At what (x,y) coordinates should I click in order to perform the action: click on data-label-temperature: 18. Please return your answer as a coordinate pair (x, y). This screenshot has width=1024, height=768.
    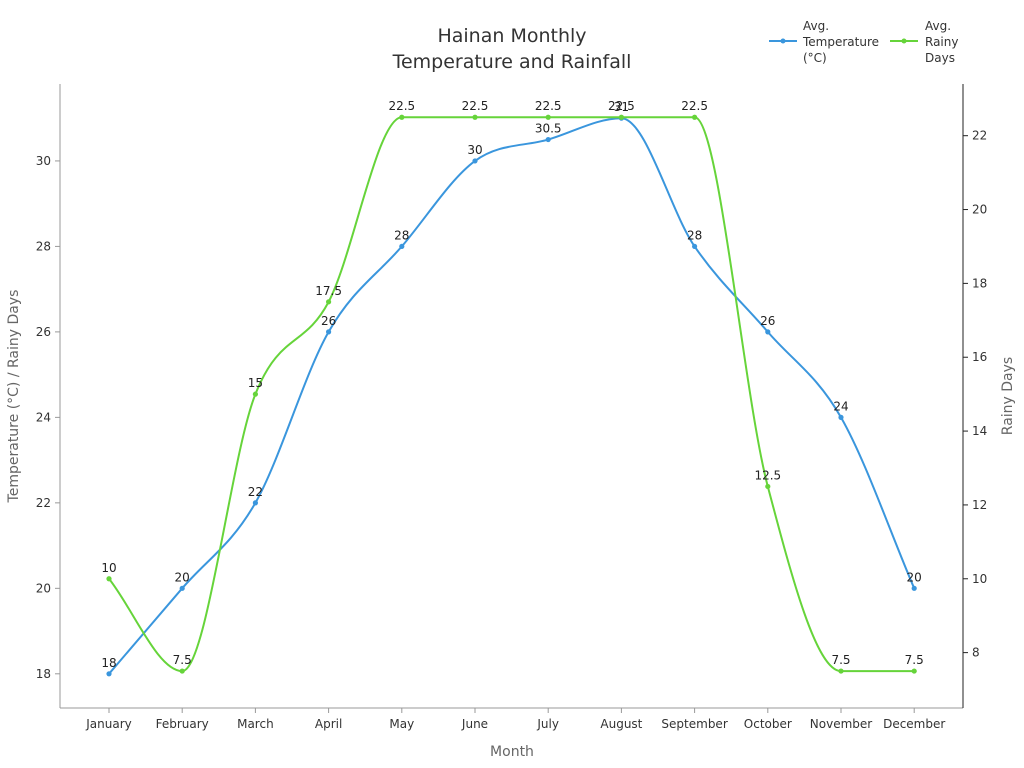
    Looking at the image, I should click on (108, 663).